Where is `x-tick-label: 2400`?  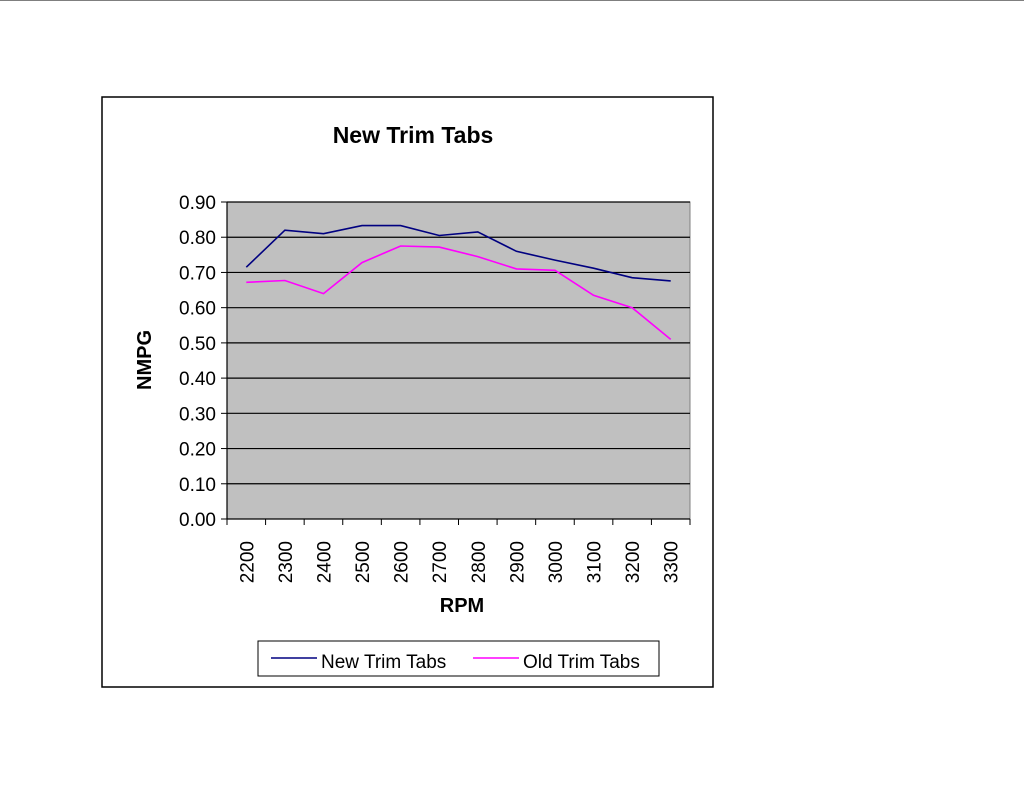 x-tick-label: 2400 is located at coordinates (324, 562).